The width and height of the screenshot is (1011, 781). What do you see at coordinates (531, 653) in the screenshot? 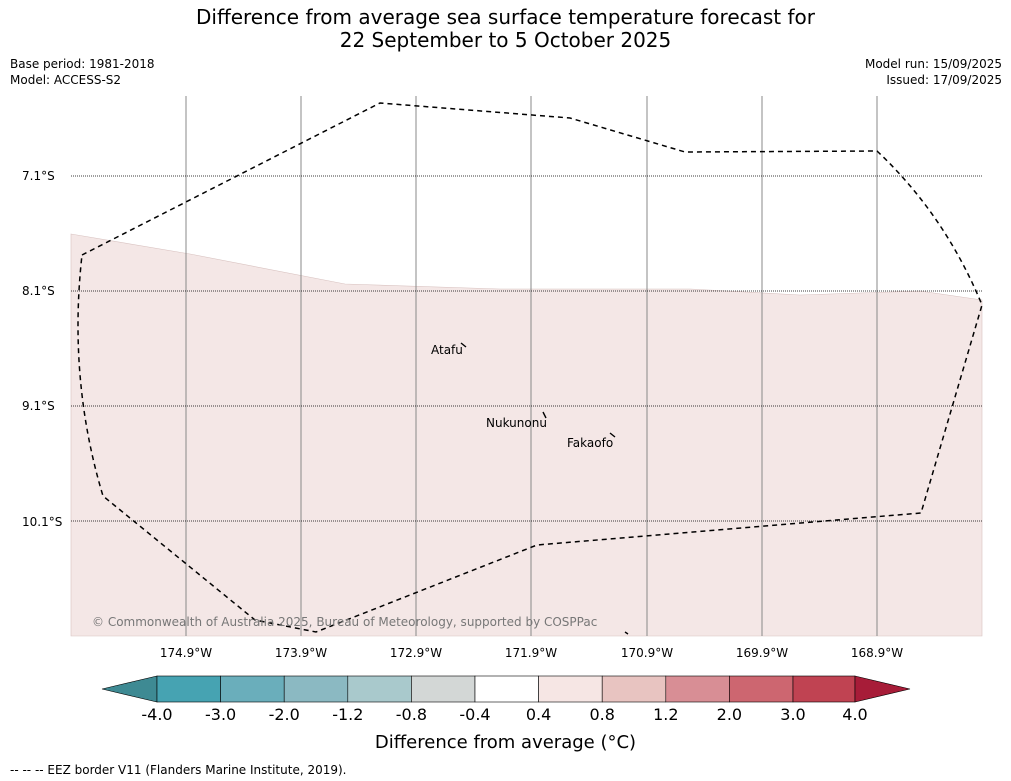
I see `lon-label-171-9w: 171.9°W` at bounding box center [531, 653].